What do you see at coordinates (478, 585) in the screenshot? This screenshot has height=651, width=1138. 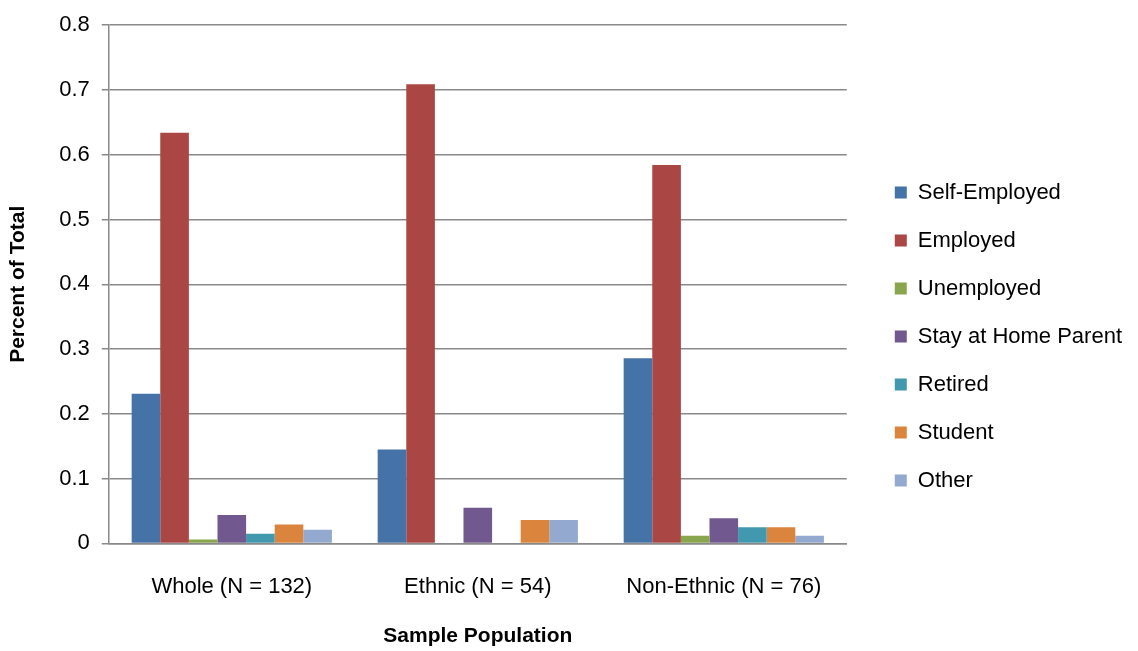 I see `x-tick-label: Ethnic (N = 54)` at bounding box center [478, 585].